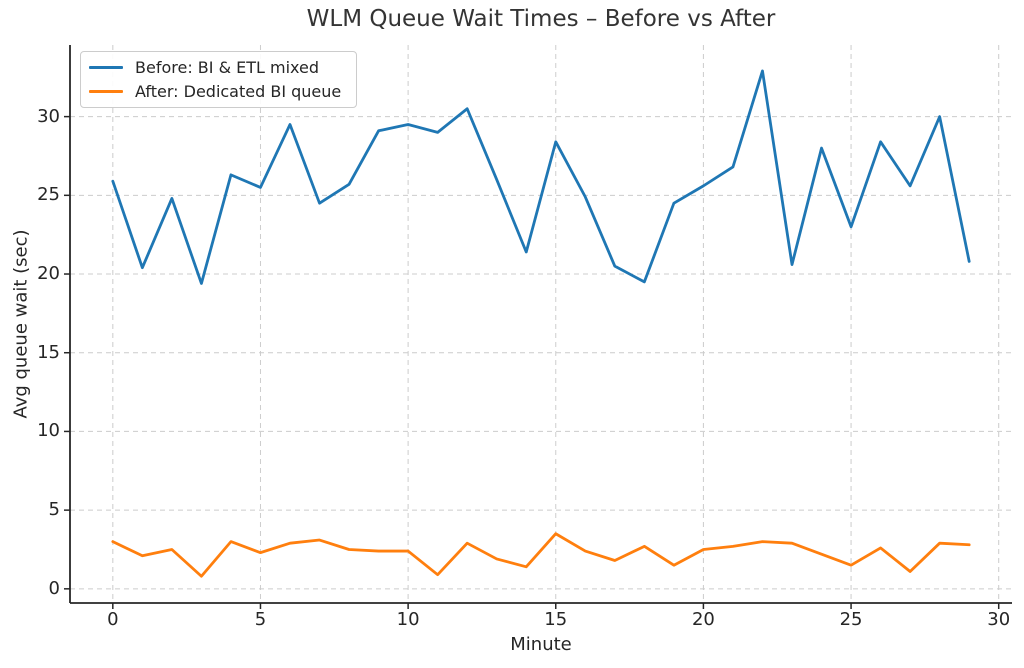 This screenshot has height=668, width=1024. I want to click on x-tick-label: 10, so click(408, 619).